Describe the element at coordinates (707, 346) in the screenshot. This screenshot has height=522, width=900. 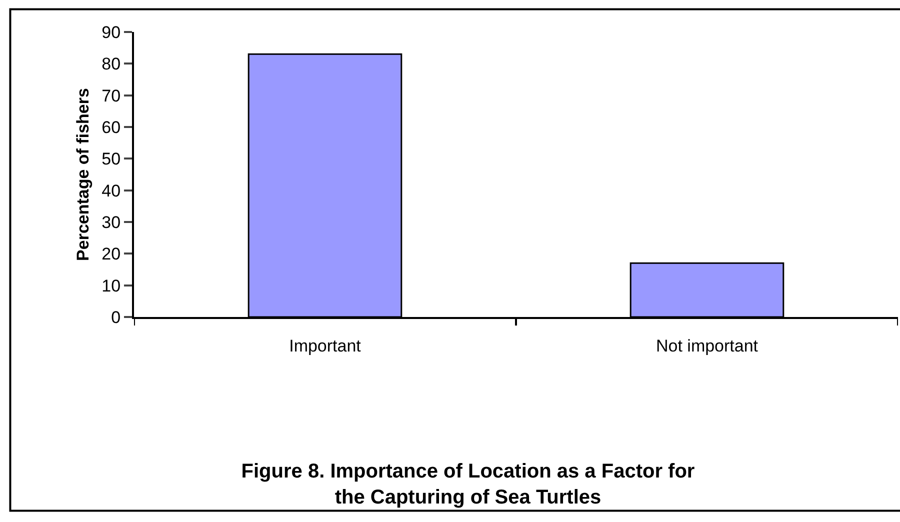
I see `x-tick-label: Not important` at that location.